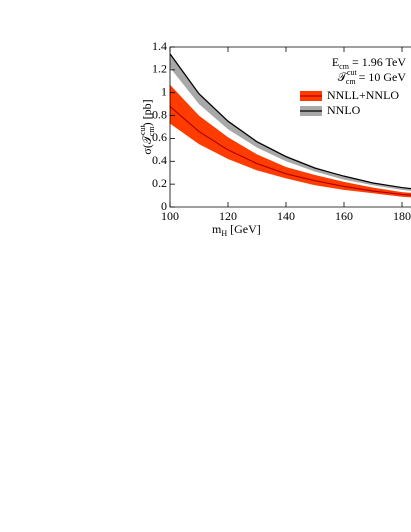 The height and width of the screenshot is (532, 411). Describe the element at coordinates (244, 229) in the screenshot. I see `x-axis-label-rest: [GeV]` at that location.